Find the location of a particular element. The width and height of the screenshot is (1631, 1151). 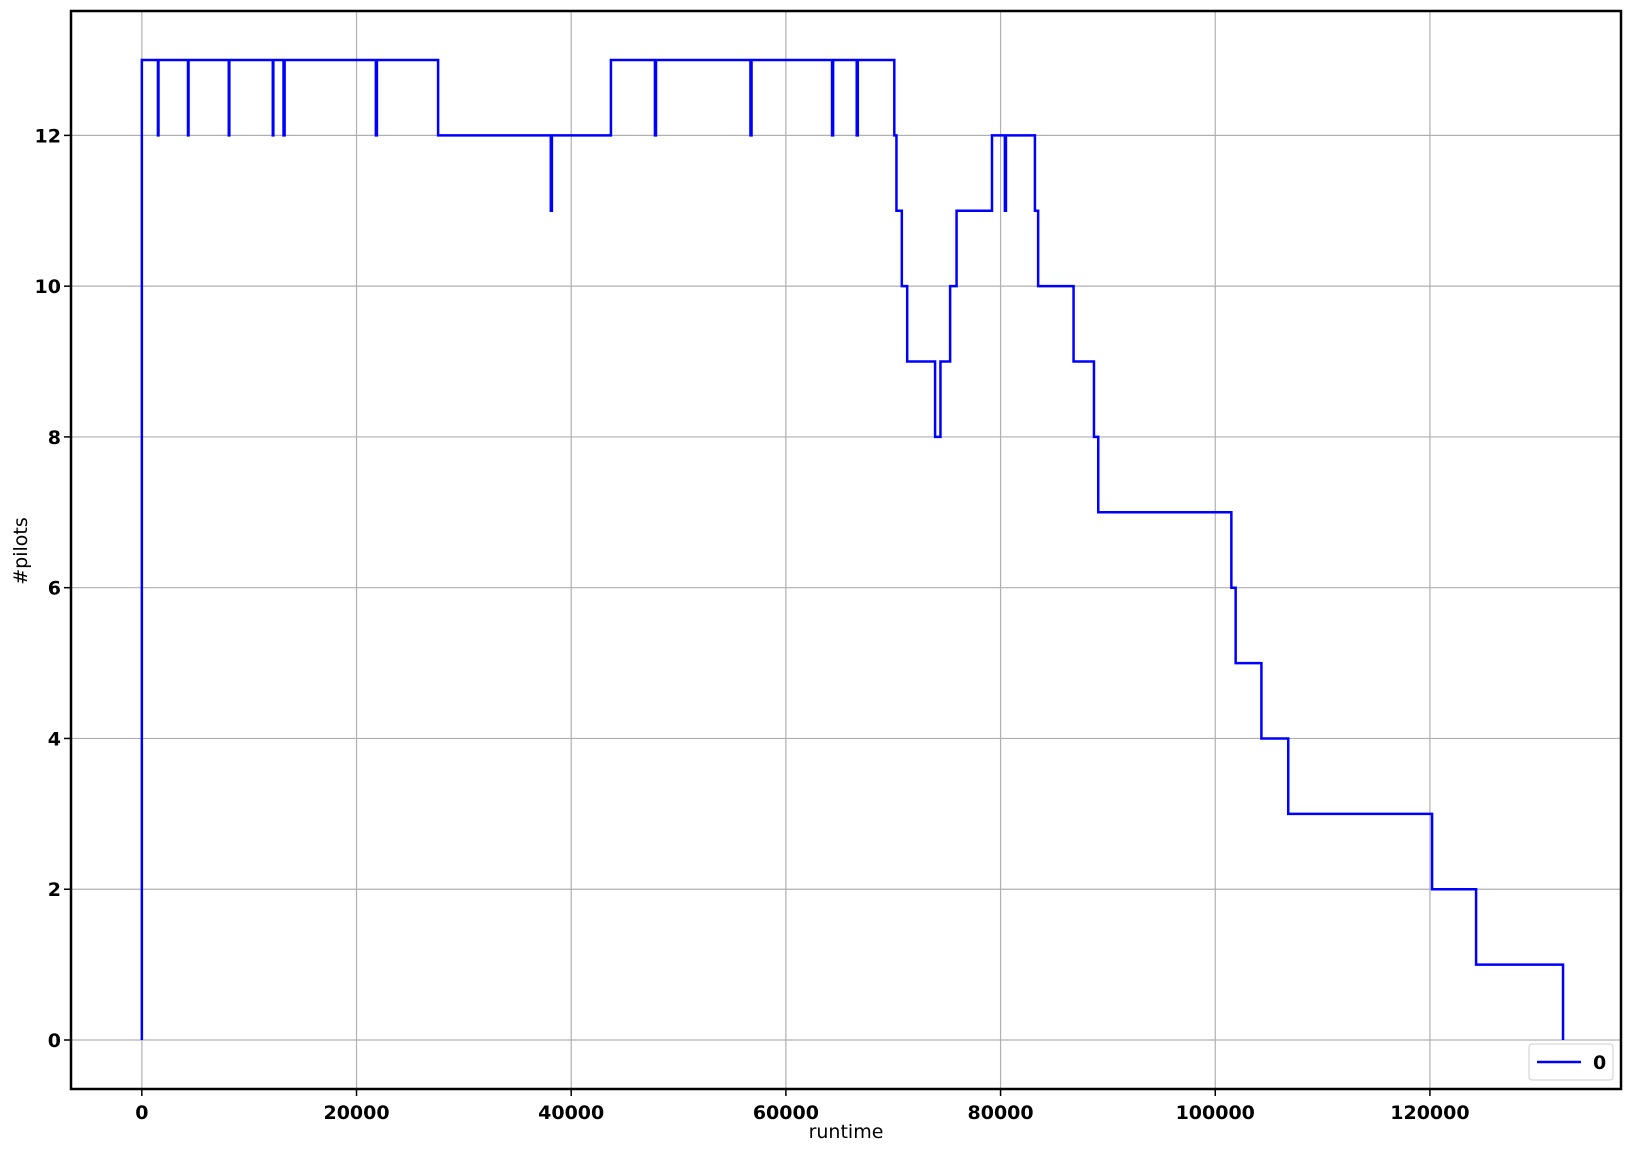

y-tick-label: 8 is located at coordinates (54, 438).